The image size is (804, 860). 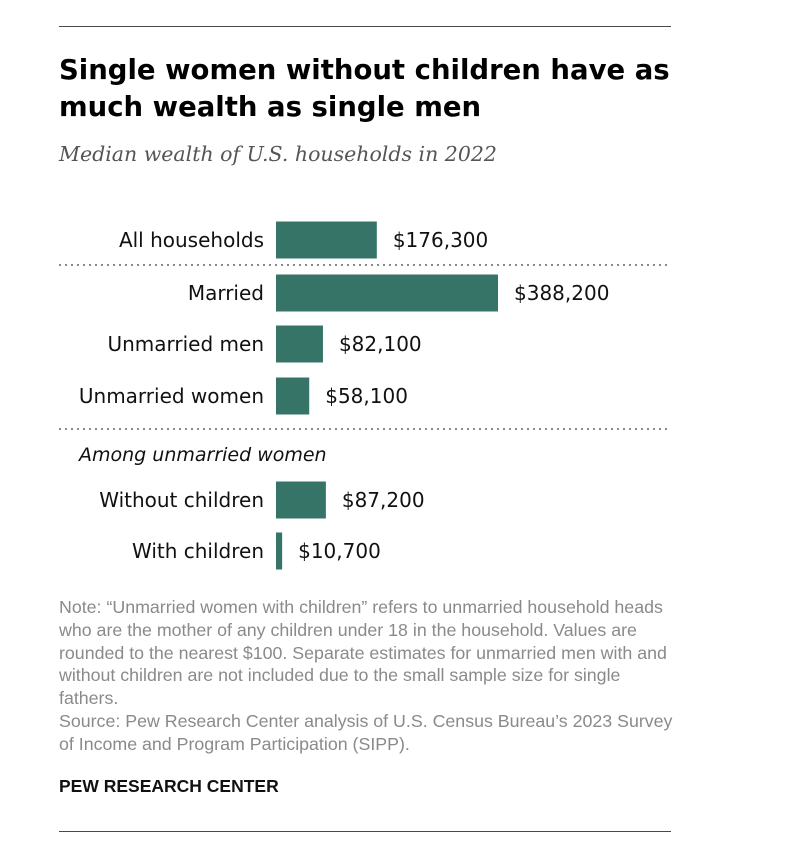 I want to click on group-heading: Among unmarried women, so click(x=202, y=455).